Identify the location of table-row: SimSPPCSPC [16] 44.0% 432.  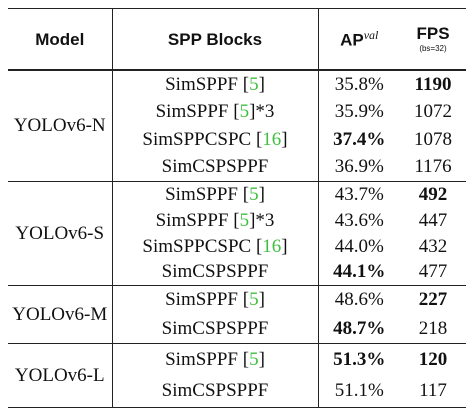
(237, 246).